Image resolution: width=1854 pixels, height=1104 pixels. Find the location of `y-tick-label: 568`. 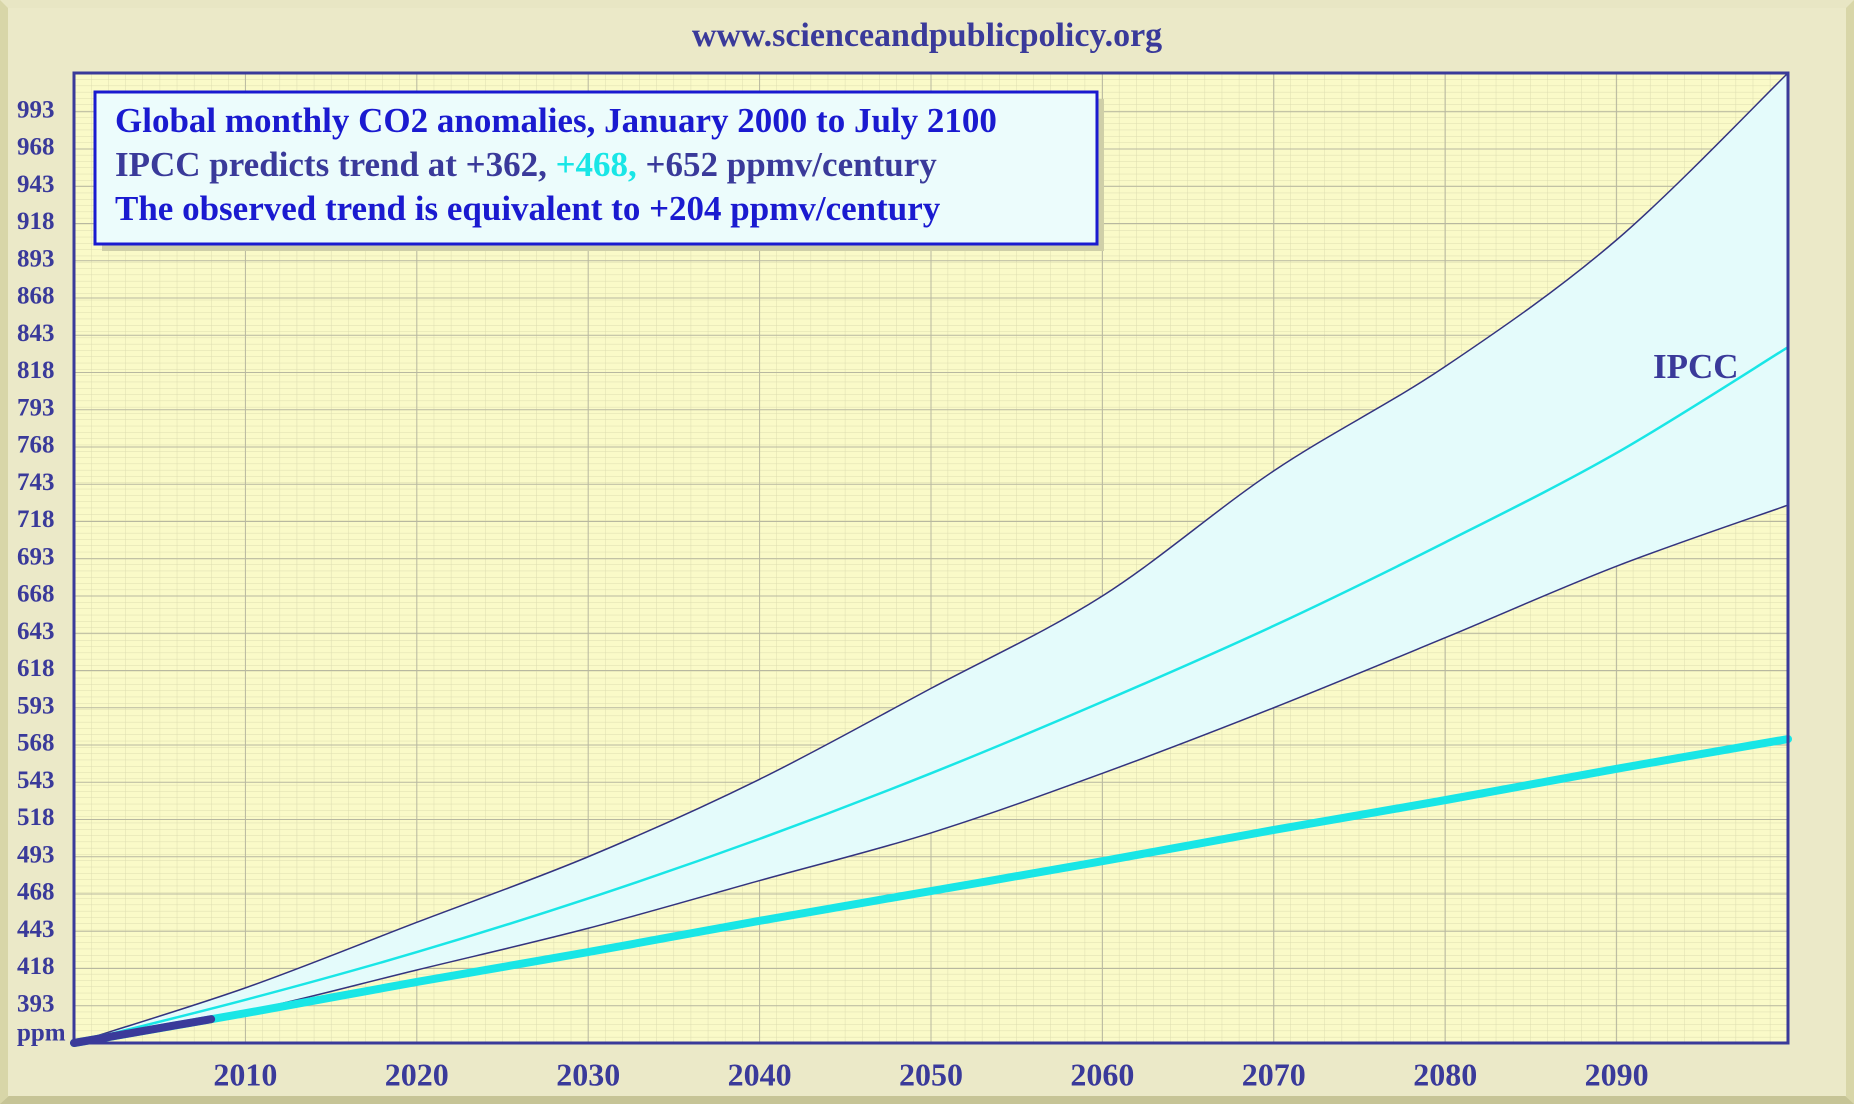

y-tick-label: 568 is located at coordinates (36, 743).